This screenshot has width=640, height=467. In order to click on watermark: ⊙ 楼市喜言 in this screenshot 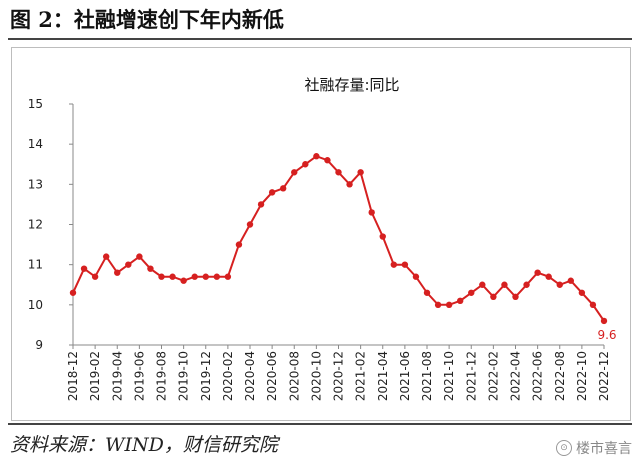, I will do `click(594, 448)`.